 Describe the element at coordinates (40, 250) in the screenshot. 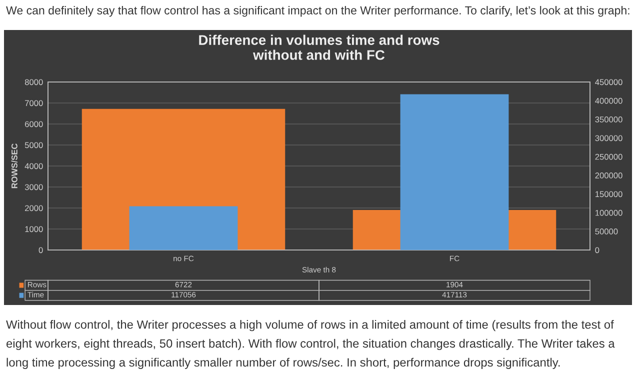

I see `y-tick-label: 0` at that location.